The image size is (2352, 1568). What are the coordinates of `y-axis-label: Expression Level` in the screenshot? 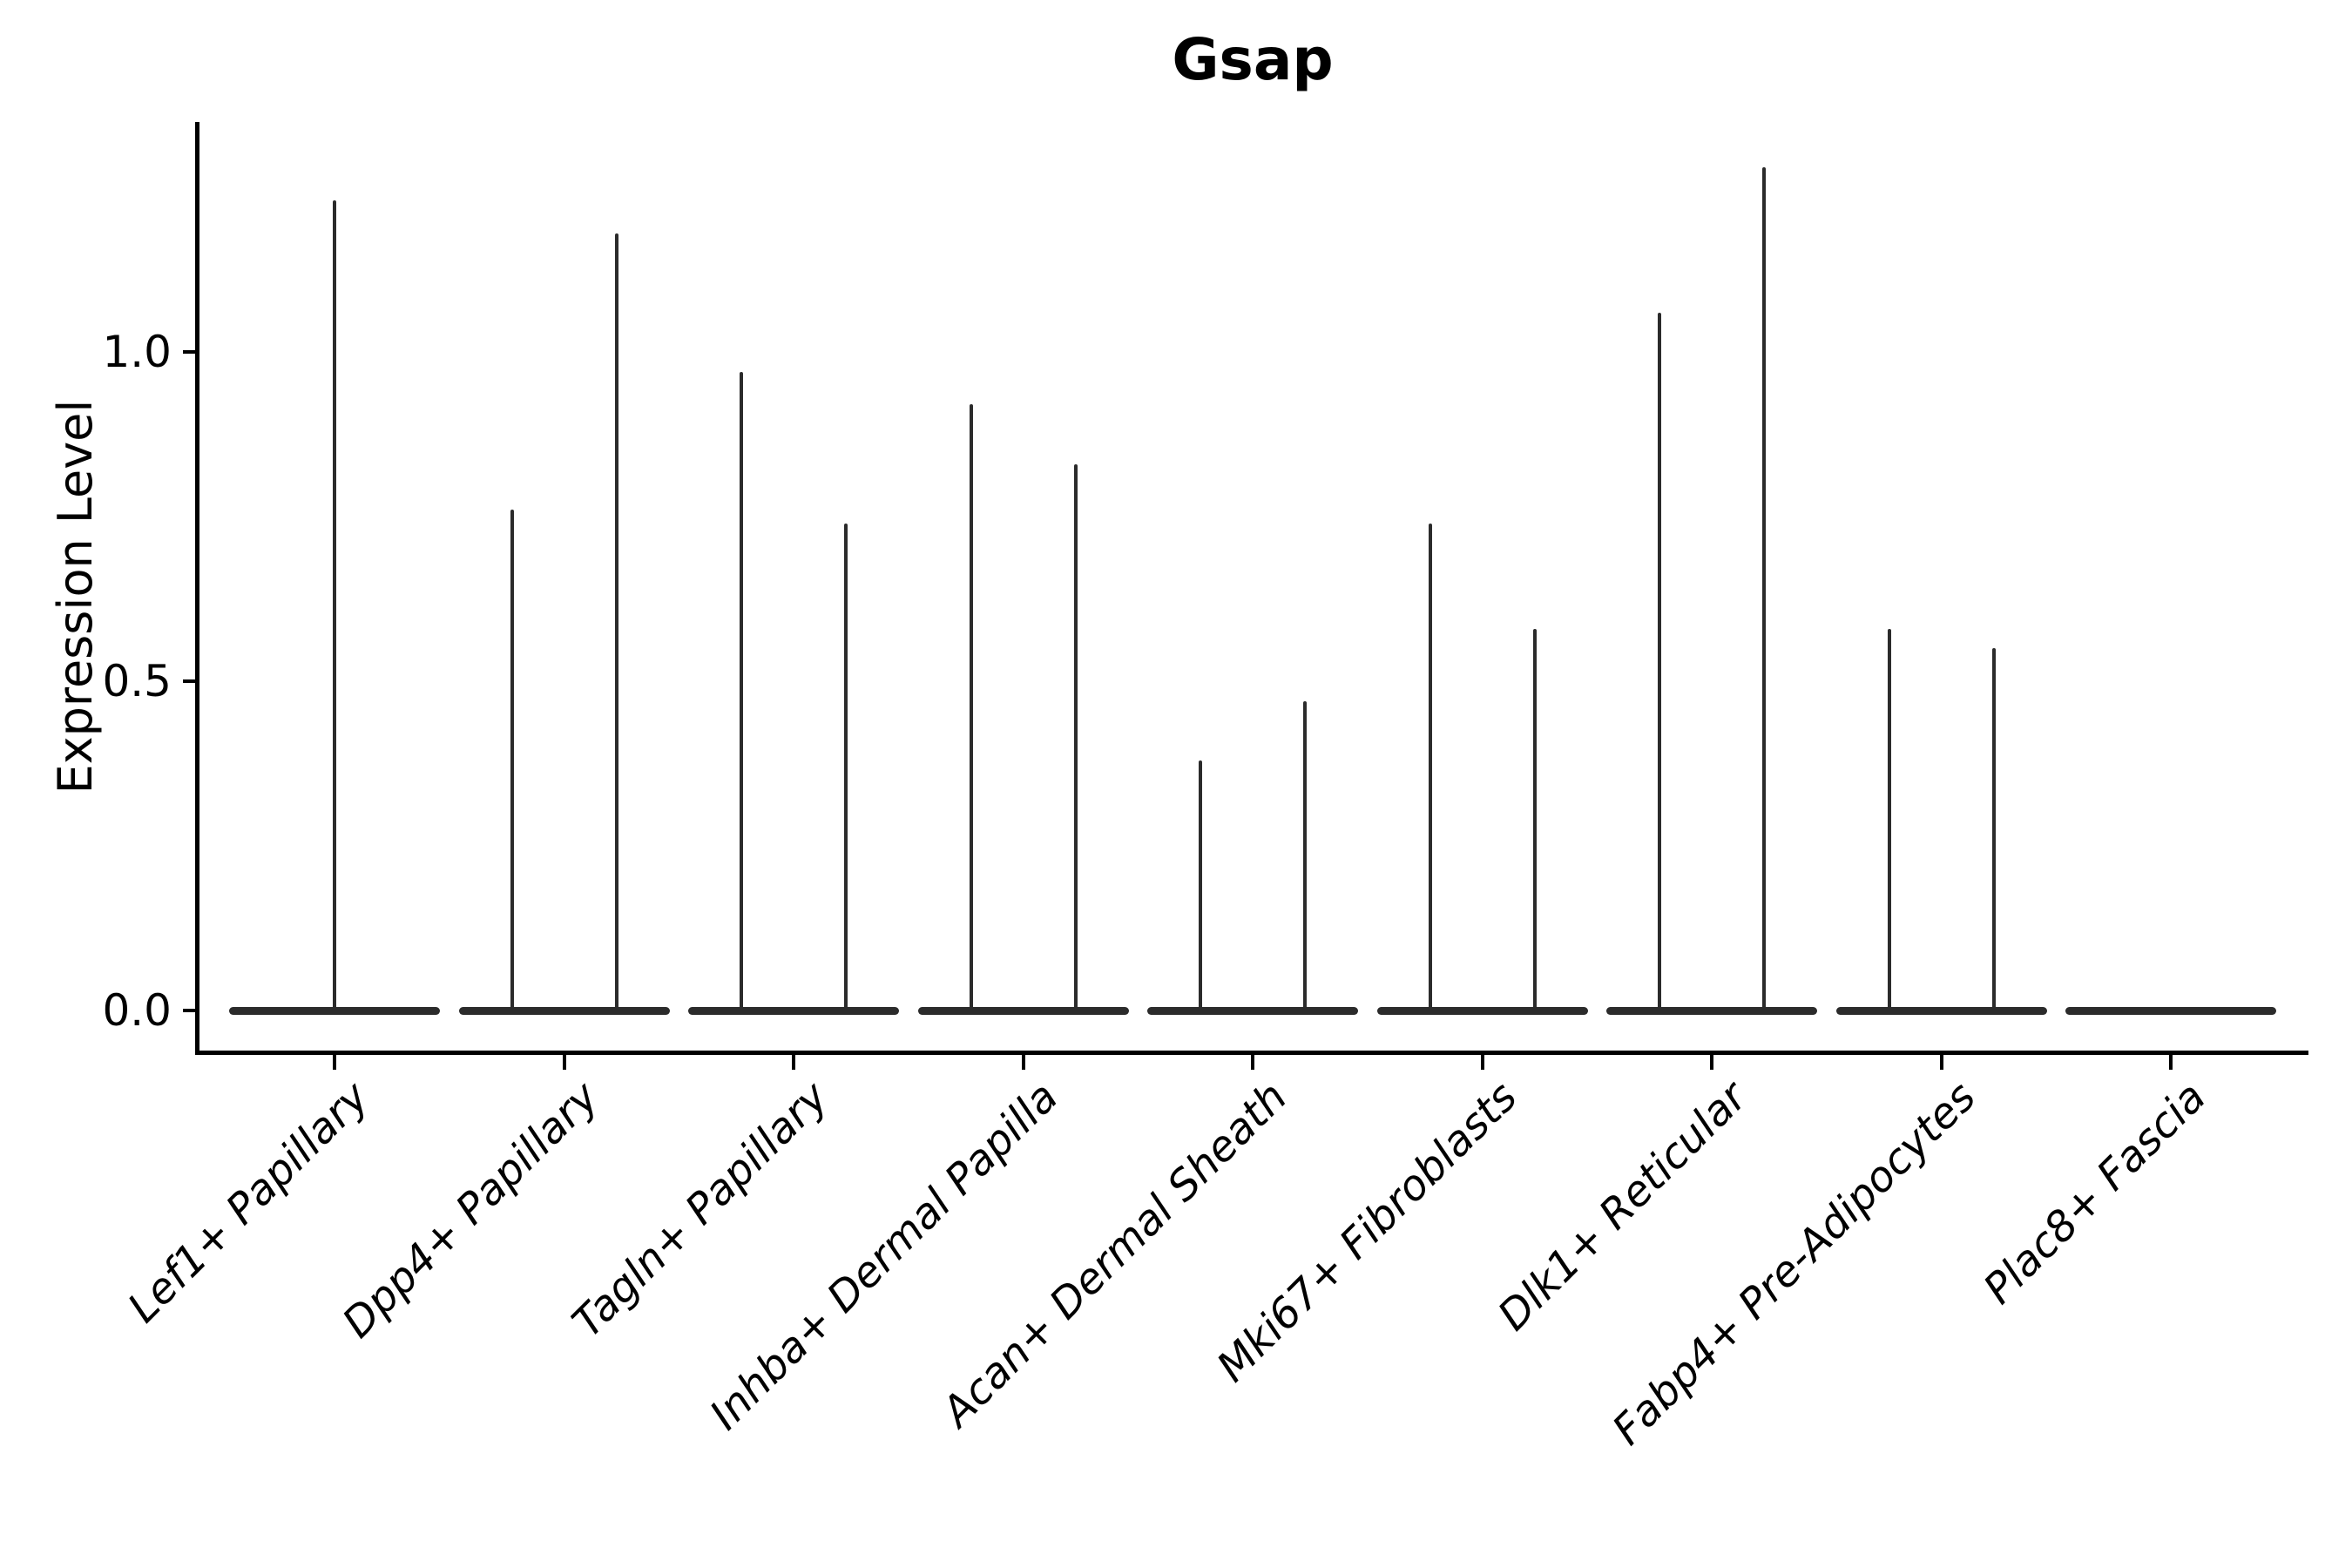 It's located at (75, 596).